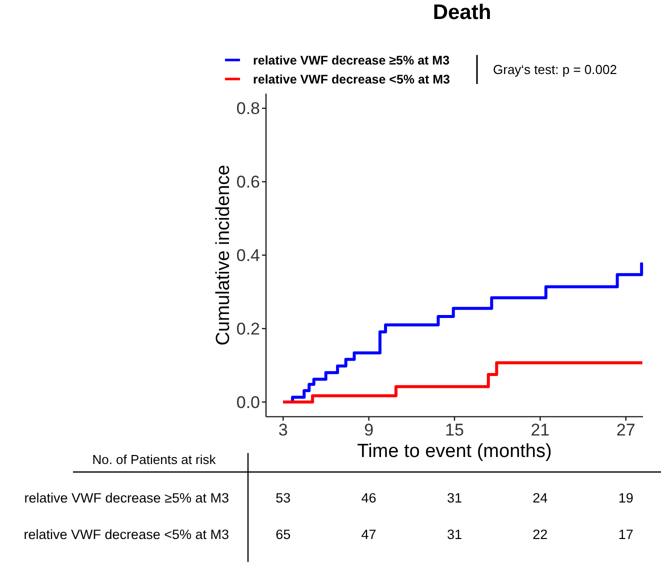 The height and width of the screenshot is (564, 661). Describe the element at coordinates (248, 256) in the screenshot. I see `y-tick-label: 0.4` at that location.